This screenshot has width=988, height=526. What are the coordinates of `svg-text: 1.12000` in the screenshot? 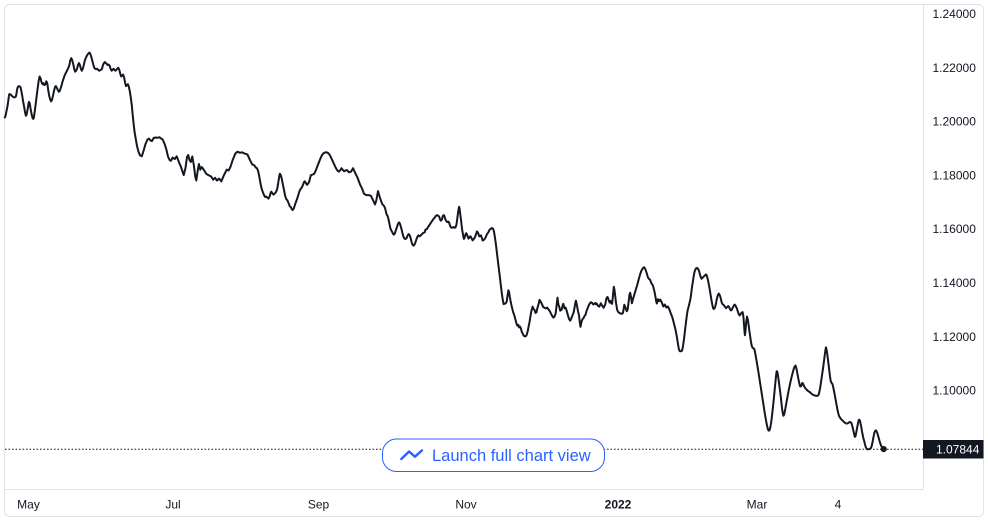 It's located at (955, 337).